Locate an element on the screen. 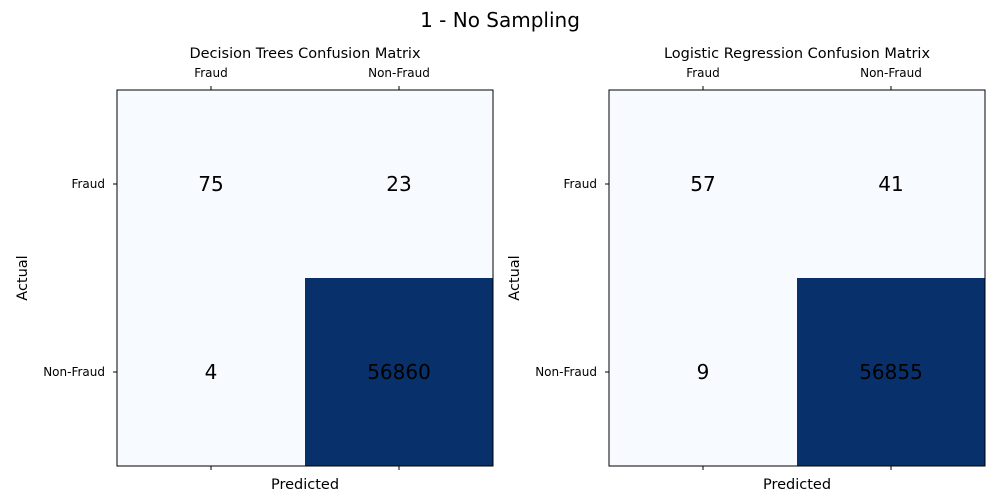  cell-value-label: 57 is located at coordinates (702, 184).